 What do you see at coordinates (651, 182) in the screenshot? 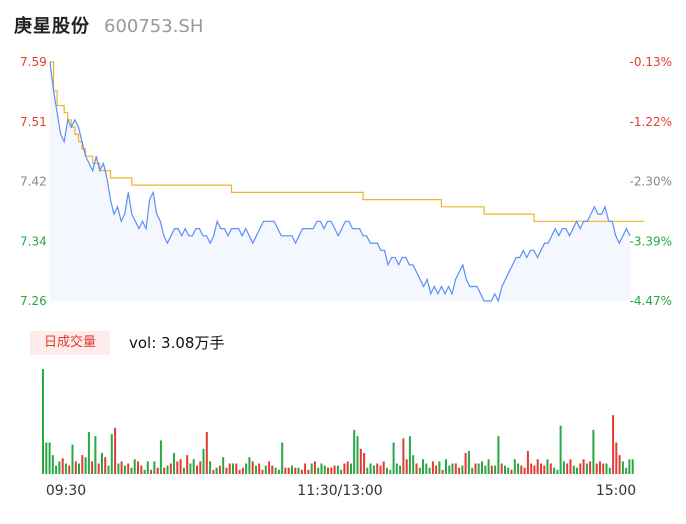
I see `y-right-tick: -2.30%` at bounding box center [651, 182].